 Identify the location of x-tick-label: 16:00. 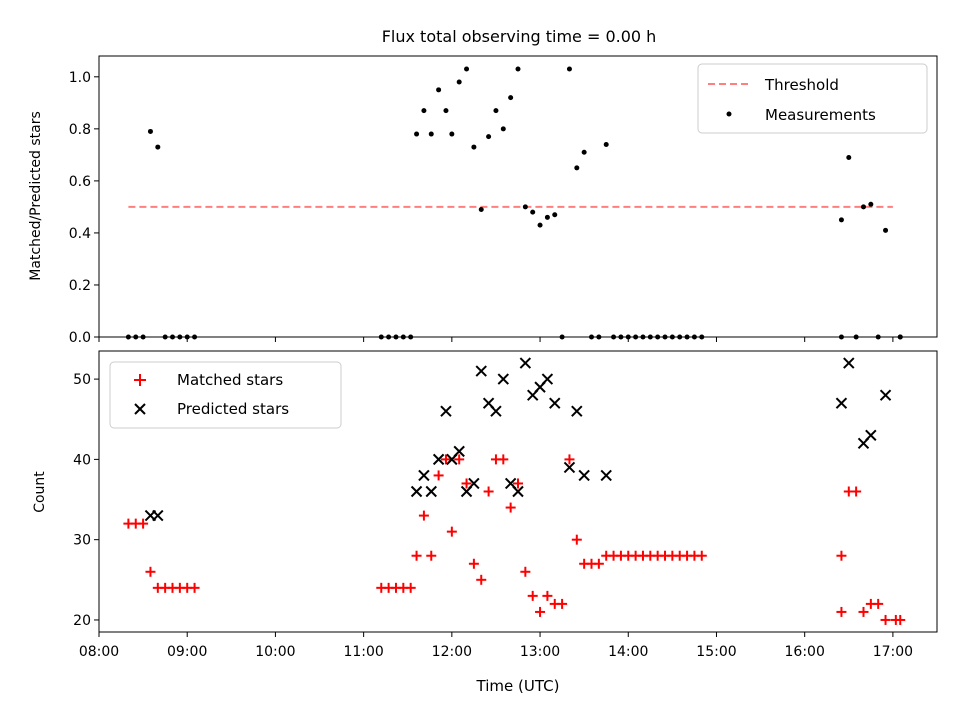
(805, 652).